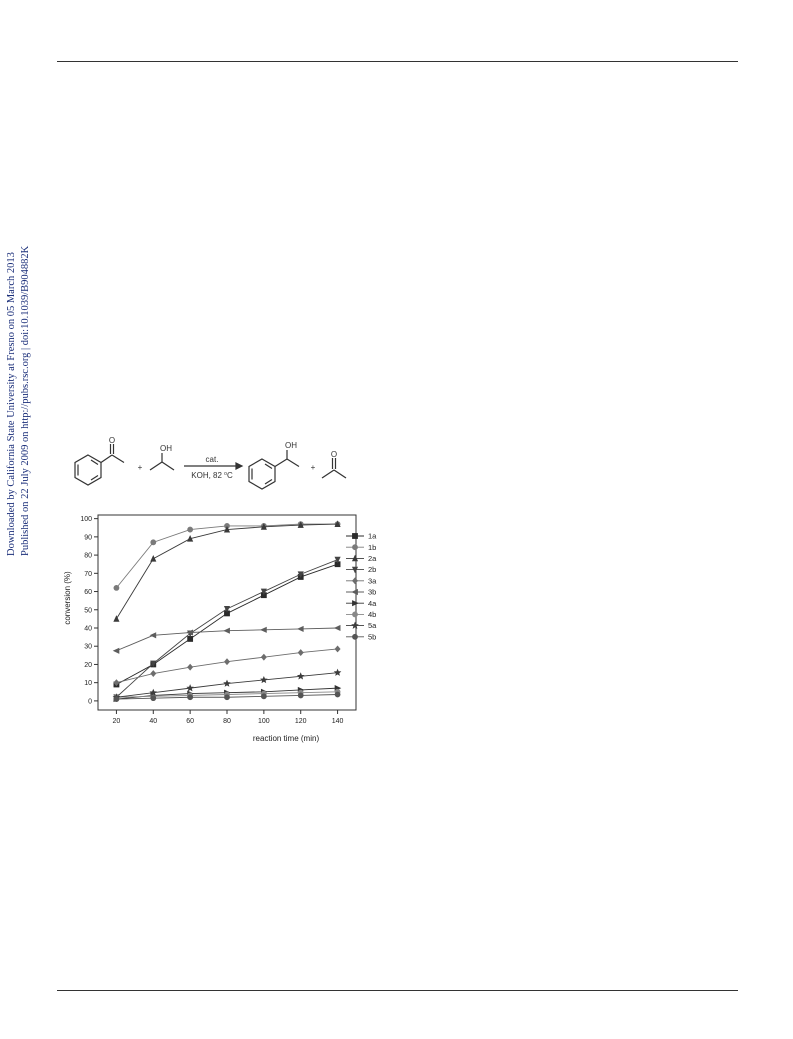 This screenshot has height=1039, width=793. What do you see at coordinates (112, 440) in the screenshot?
I see `reactant-carbonyl-label: O` at bounding box center [112, 440].